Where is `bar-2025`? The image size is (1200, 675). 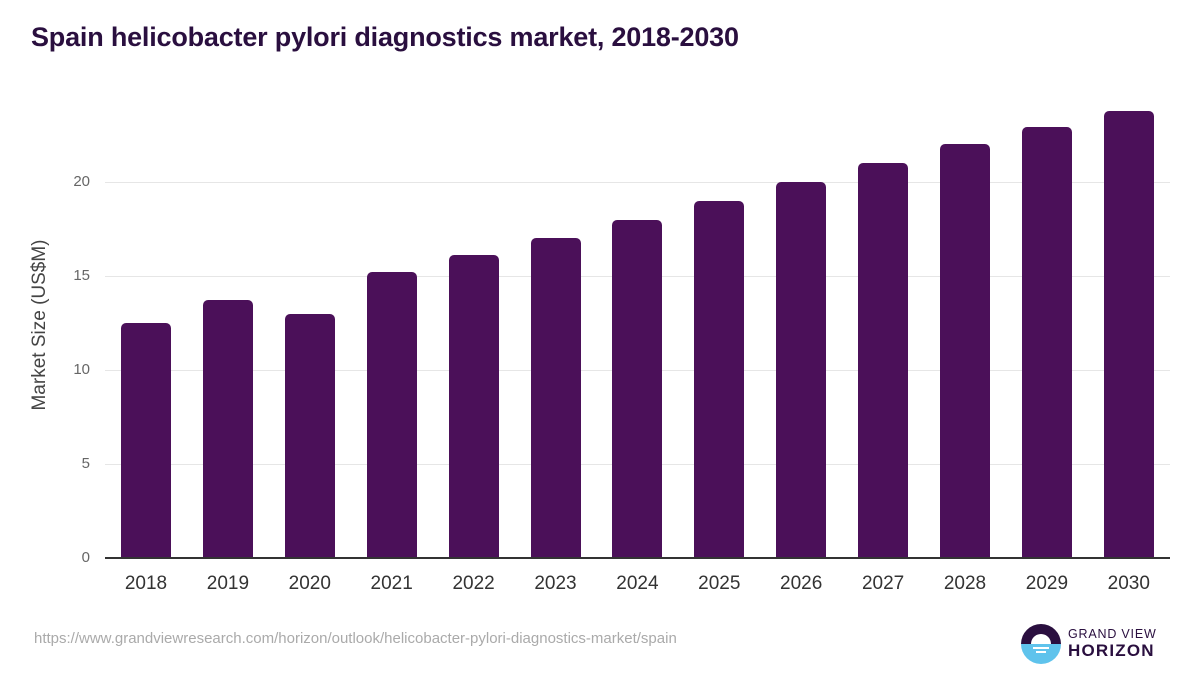 bar-2025 is located at coordinates (719, 379).